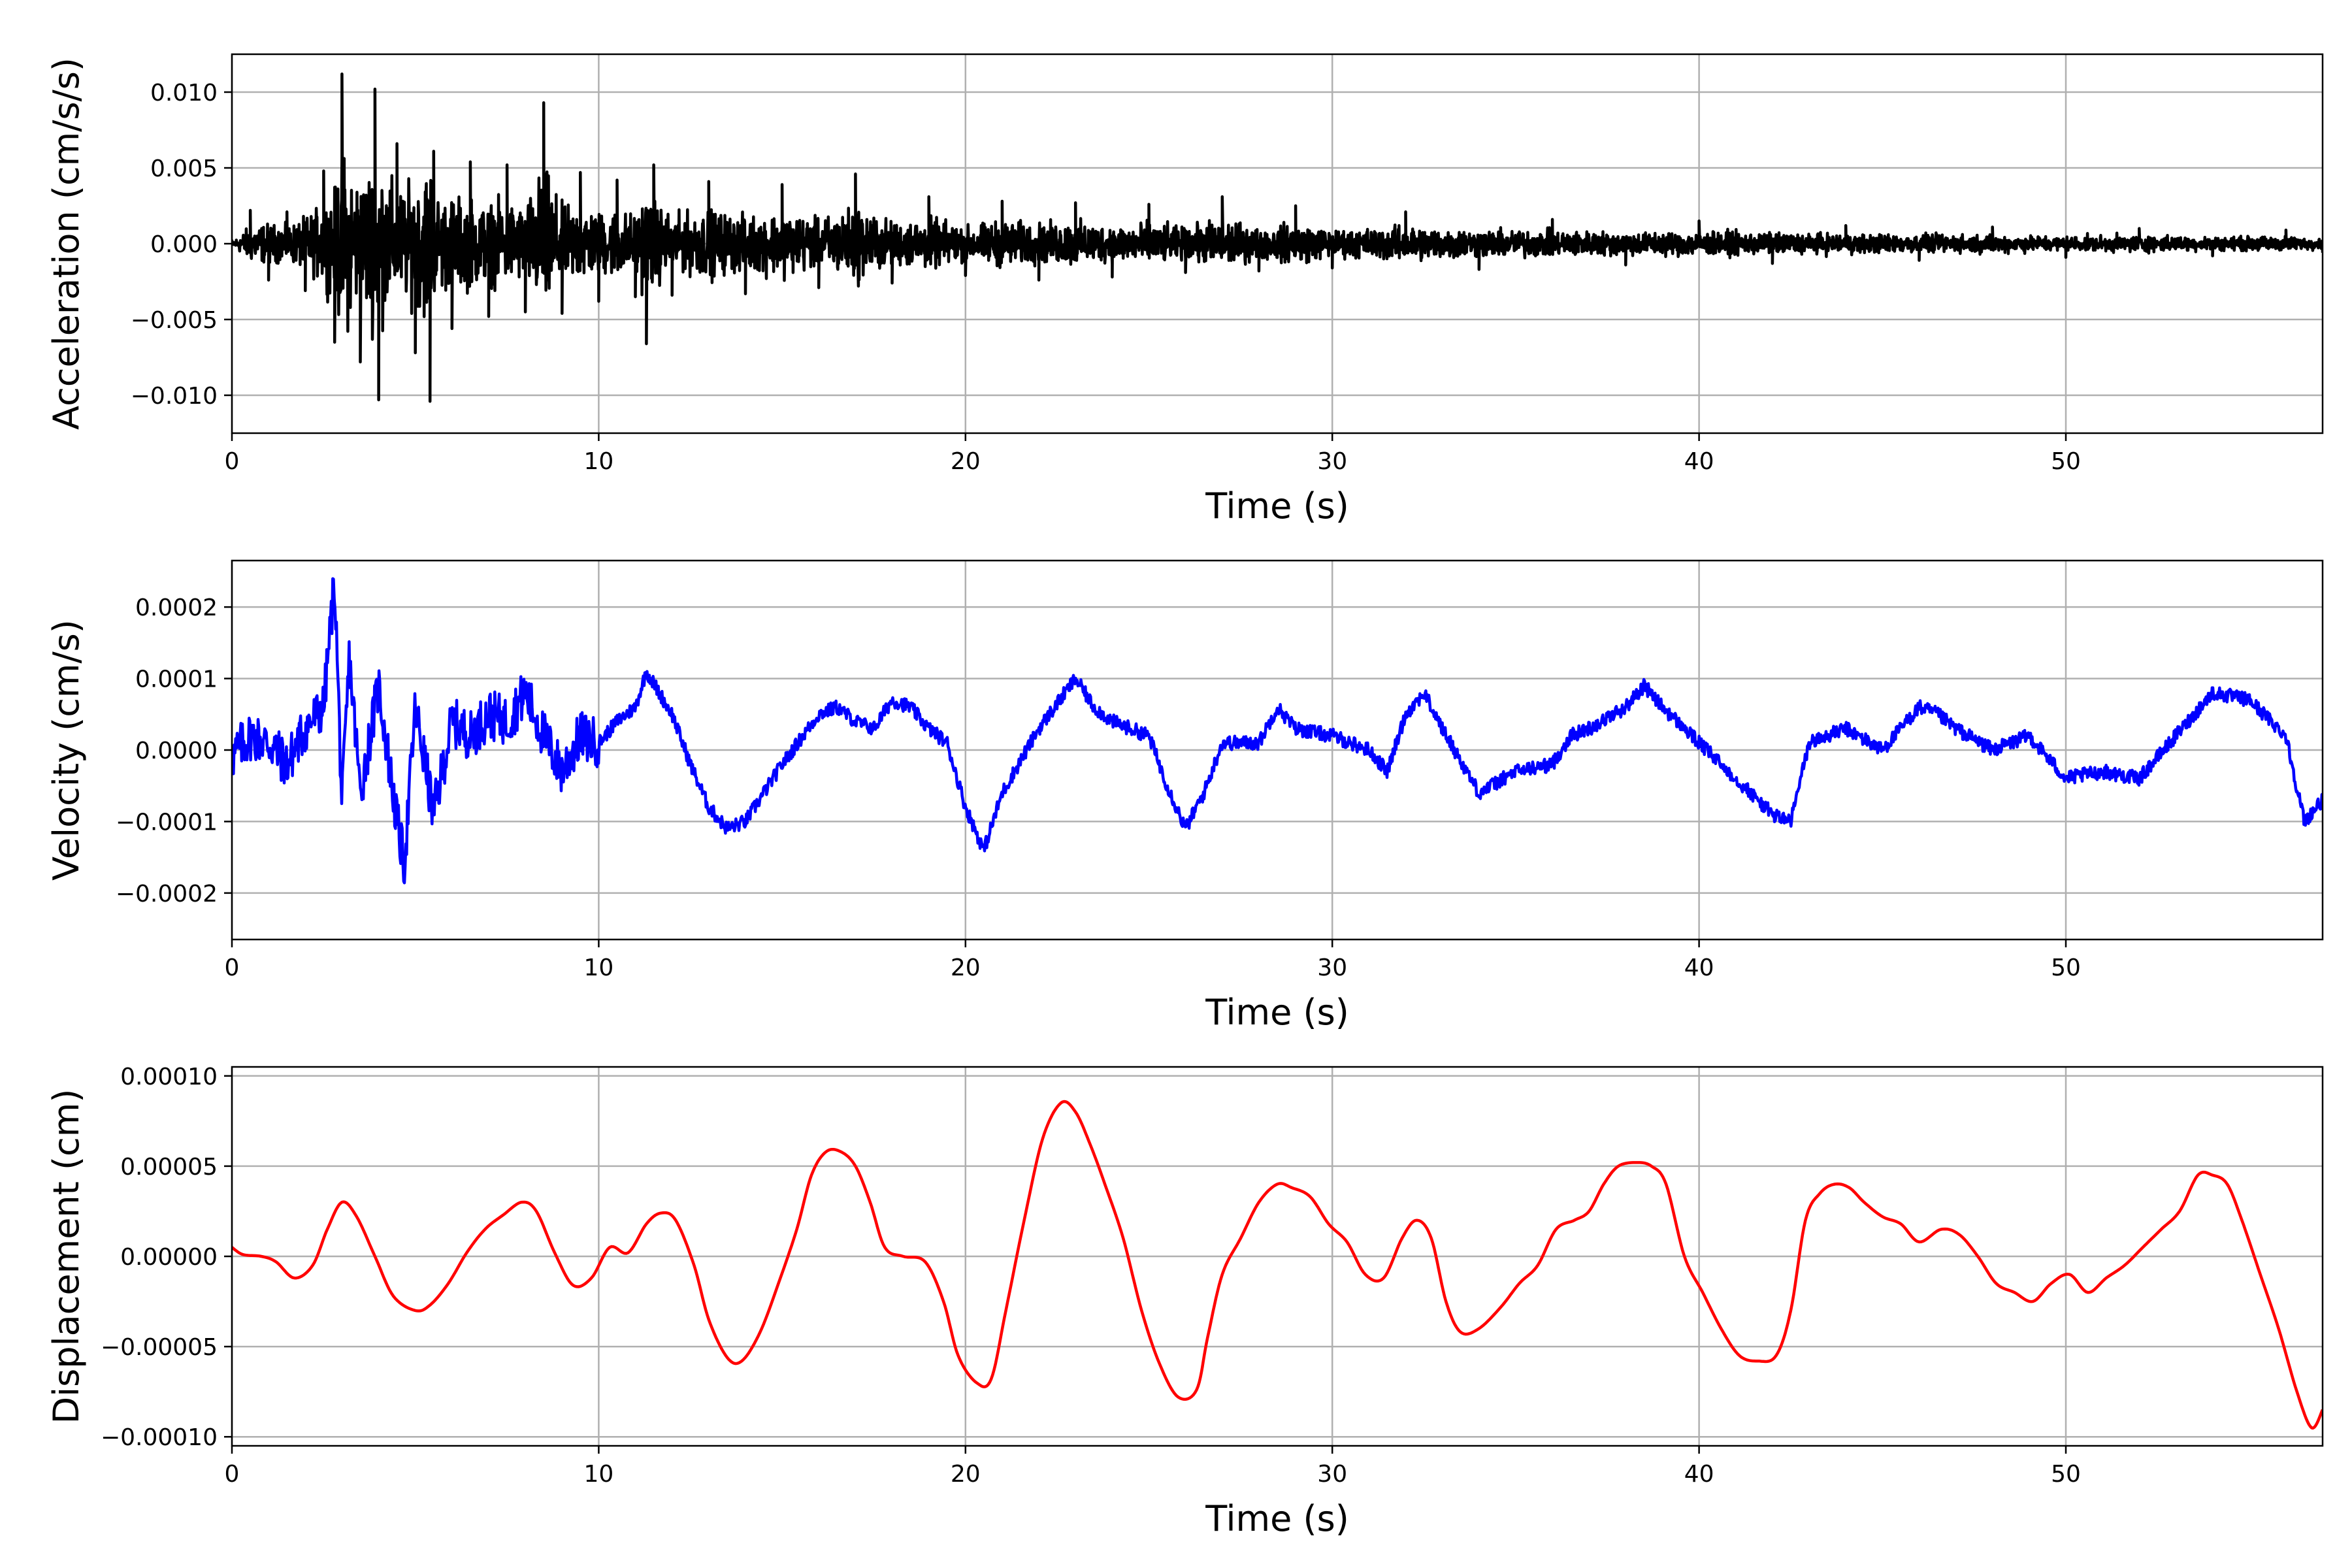 This screenshot has height=1568, width=2352. Describe the element at coordinates (66, 243) in the screenshot. I see `y-axis-label: Acceleration (cm/s/s)` at that location.